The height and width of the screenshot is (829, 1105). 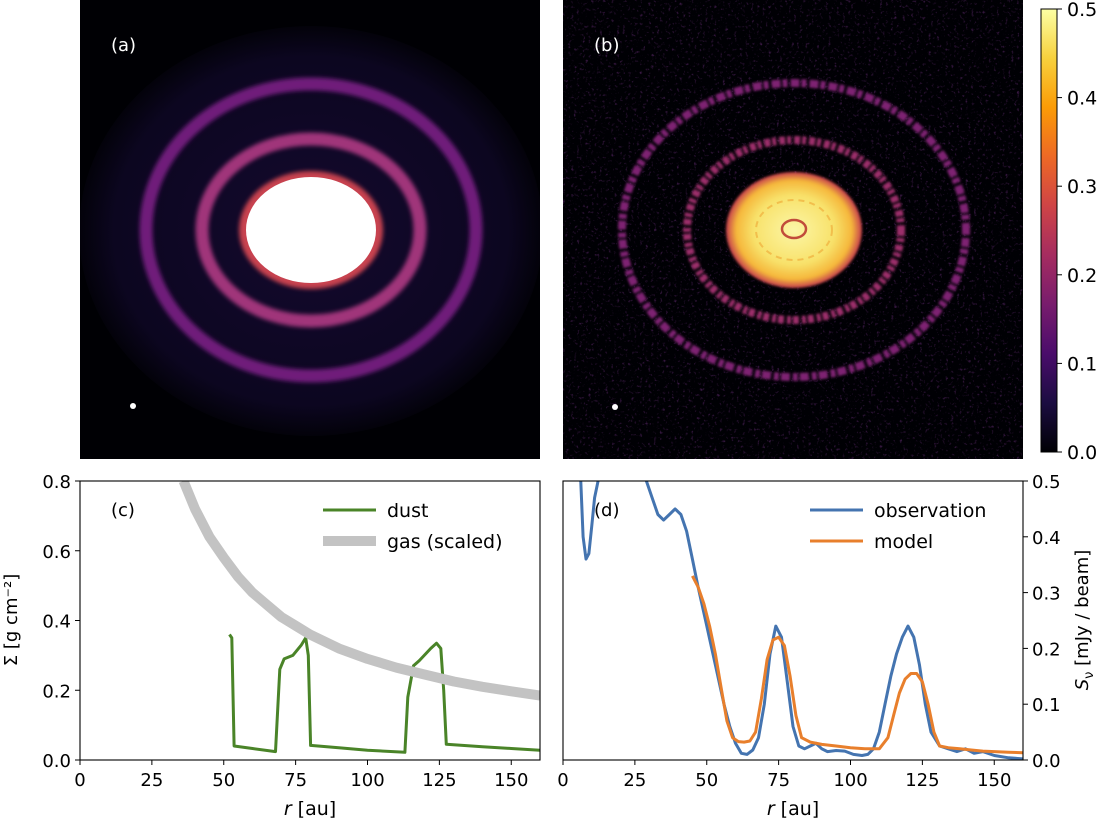 I want to click on y-tick-label: 0.3, so click(x=1046, y=594).